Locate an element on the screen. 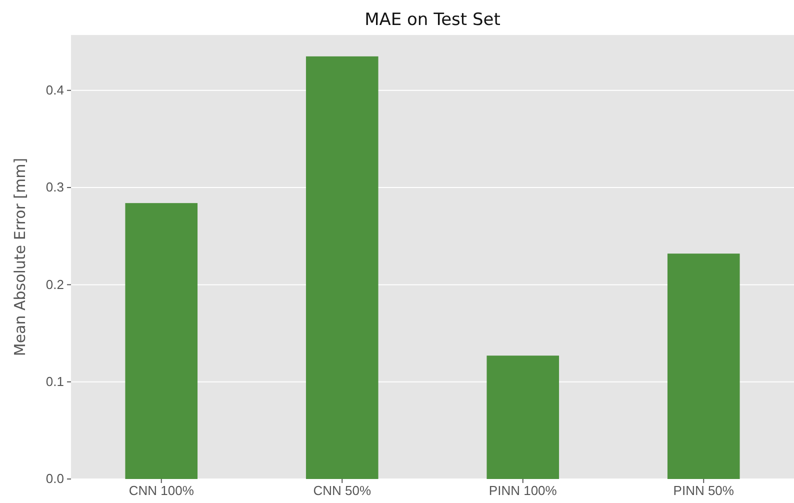 The height and width of the screenshot is (503, 794). y-tick-label: 0.3 is located at coordinates (55, 187).